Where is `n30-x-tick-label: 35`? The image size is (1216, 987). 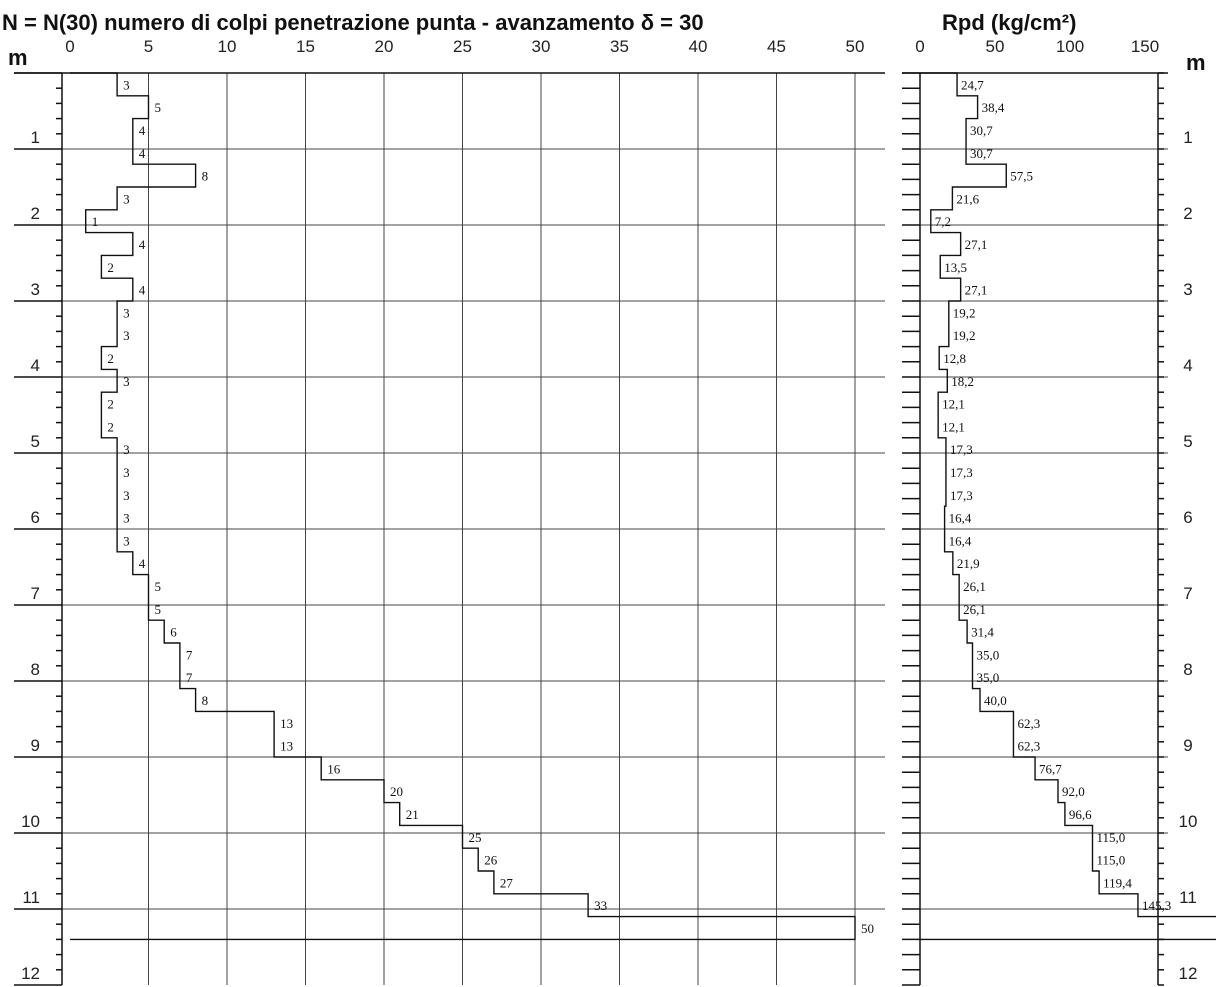 n30-x-tick-label: 35 is located at coordinates (619, 46).